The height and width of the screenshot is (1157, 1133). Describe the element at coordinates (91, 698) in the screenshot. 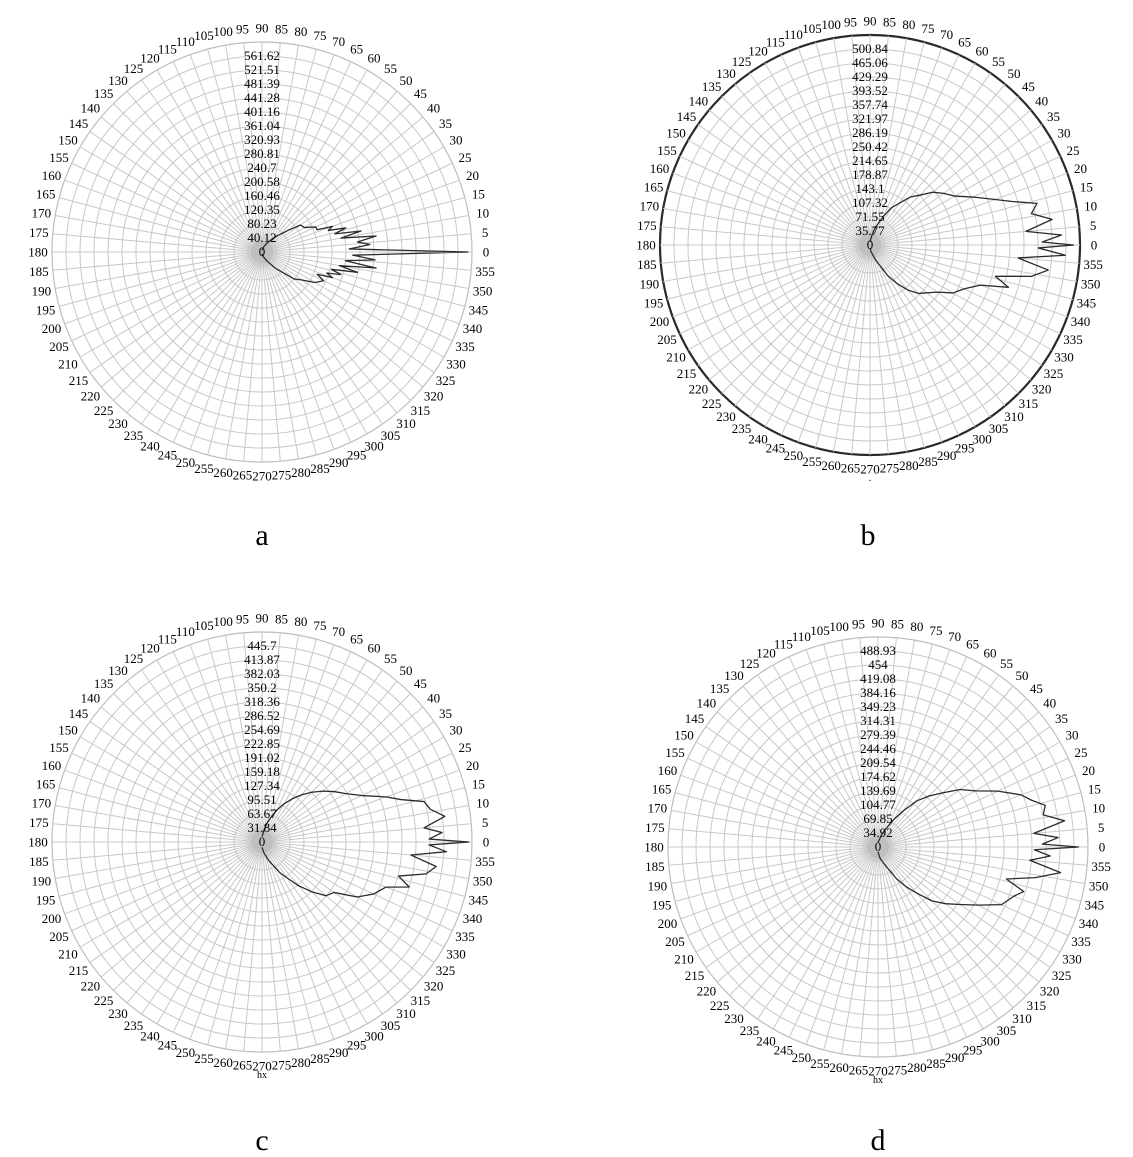

I see `angle-tick-label: 140` at that location.